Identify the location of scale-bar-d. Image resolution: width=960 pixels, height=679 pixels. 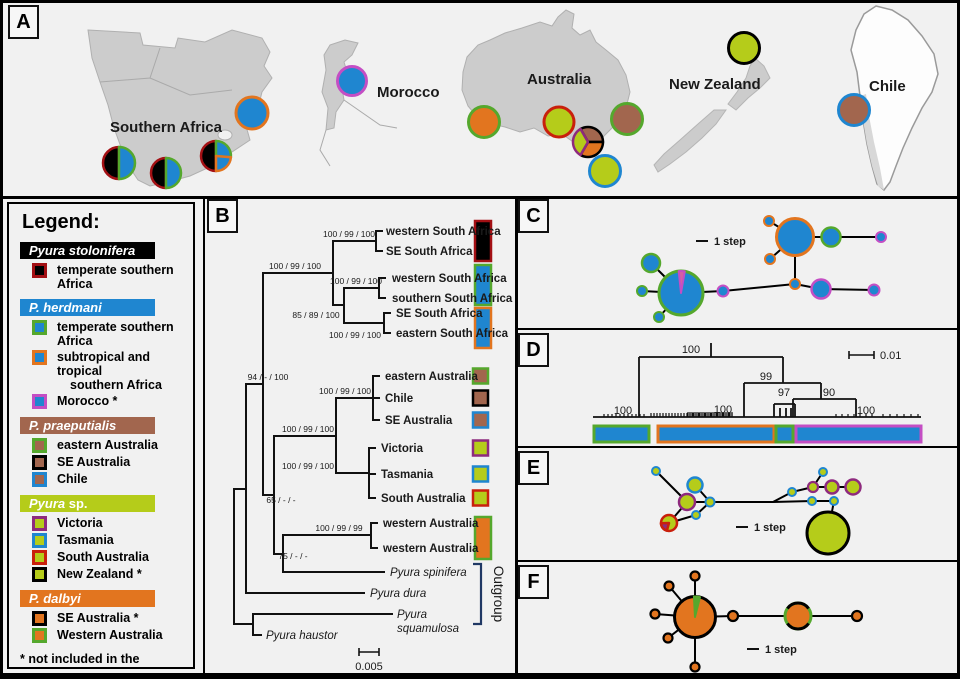
(861, 355).